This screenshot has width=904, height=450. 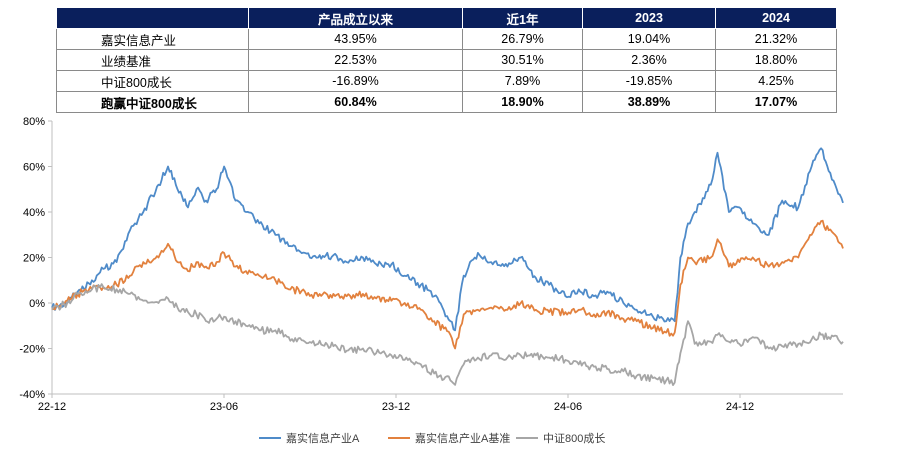 What do you see at coordinates (152, 39) in the screenshot?
I see `row-label: 嘉实信息产业` at bounding box center [152, 39].